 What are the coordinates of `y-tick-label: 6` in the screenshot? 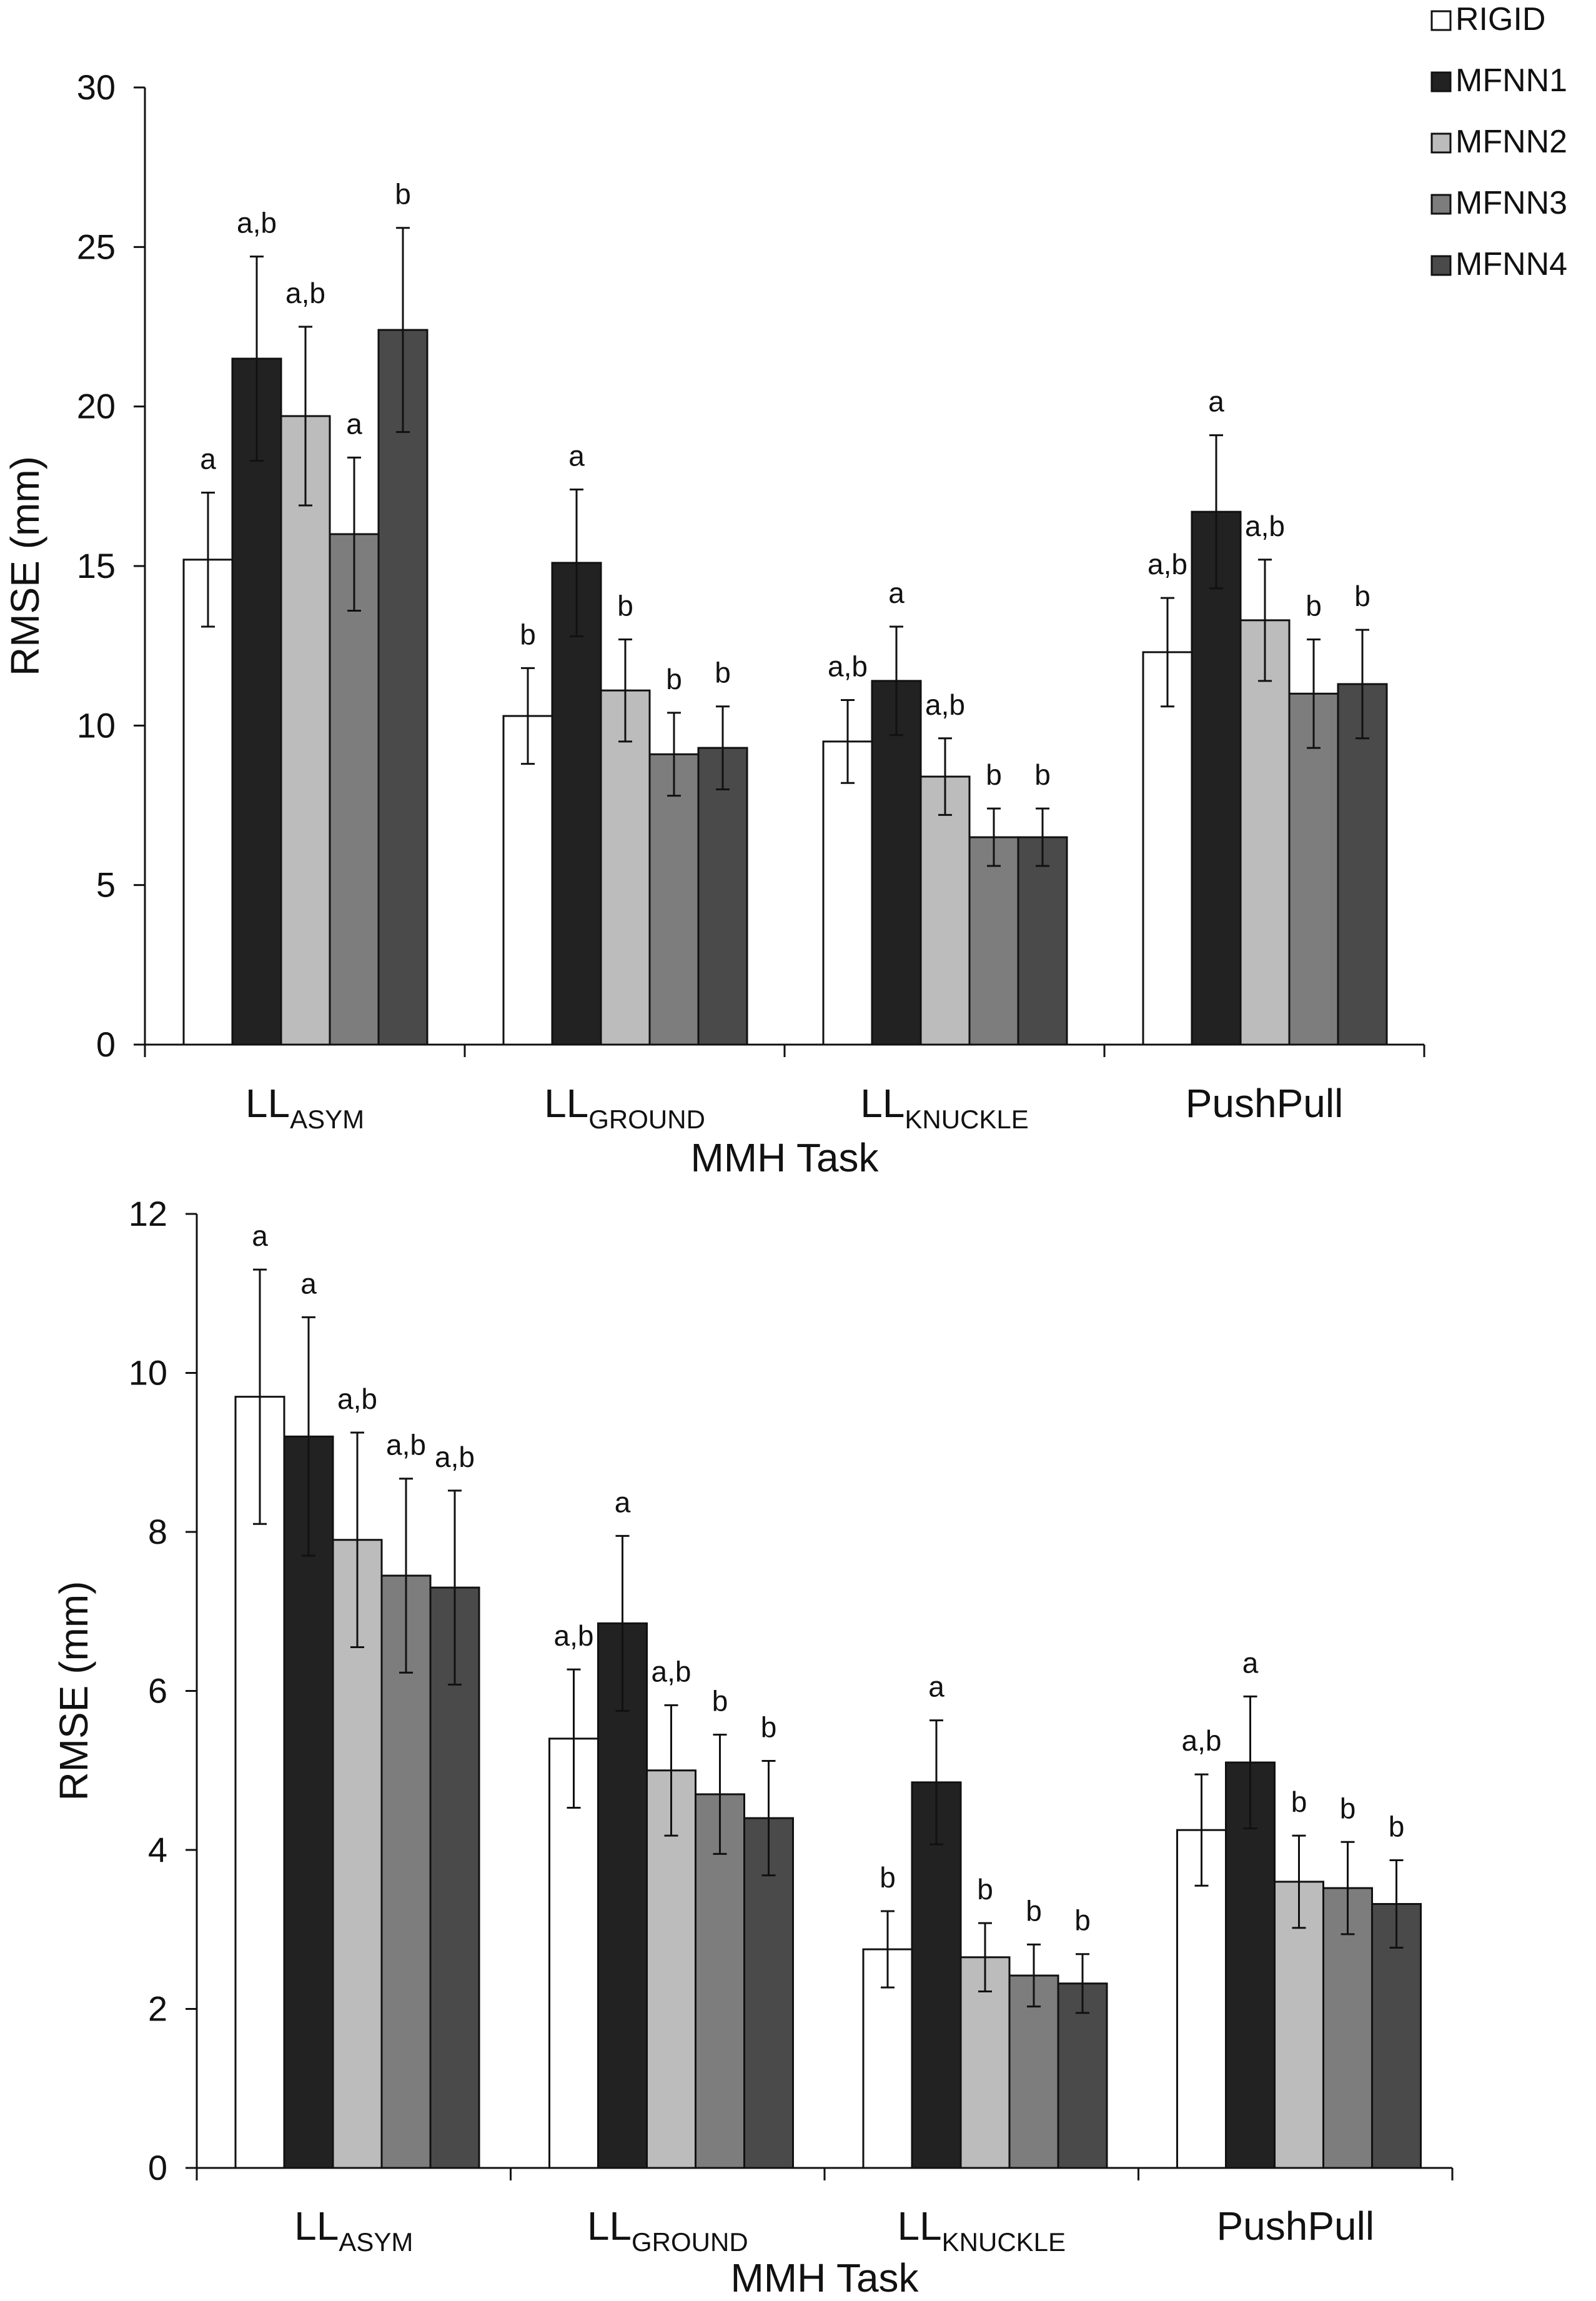 It's located at (157, 1691).